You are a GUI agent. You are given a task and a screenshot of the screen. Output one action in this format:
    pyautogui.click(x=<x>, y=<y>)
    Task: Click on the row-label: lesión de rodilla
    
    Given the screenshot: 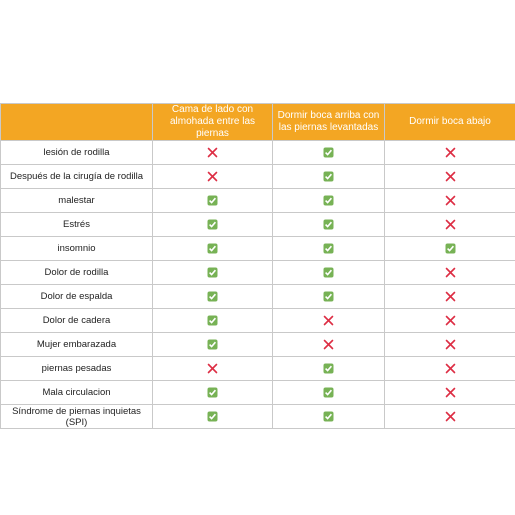 What is the action you would take?
    pyautogui.click(x=76, y=152)
    